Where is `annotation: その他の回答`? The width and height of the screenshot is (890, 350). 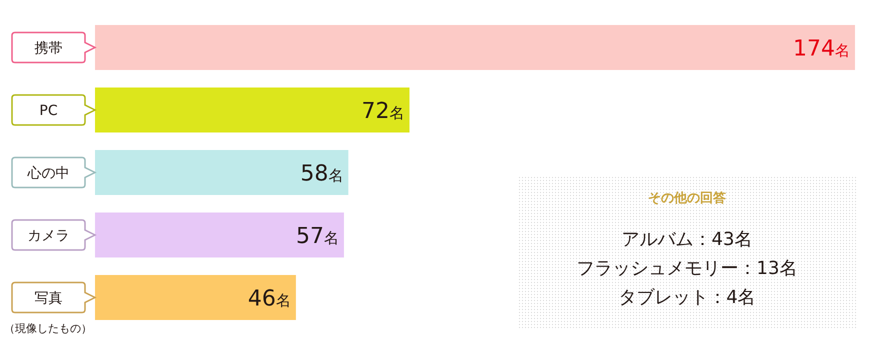
annotation: その他の回答 is located at coordinates (687, 198).